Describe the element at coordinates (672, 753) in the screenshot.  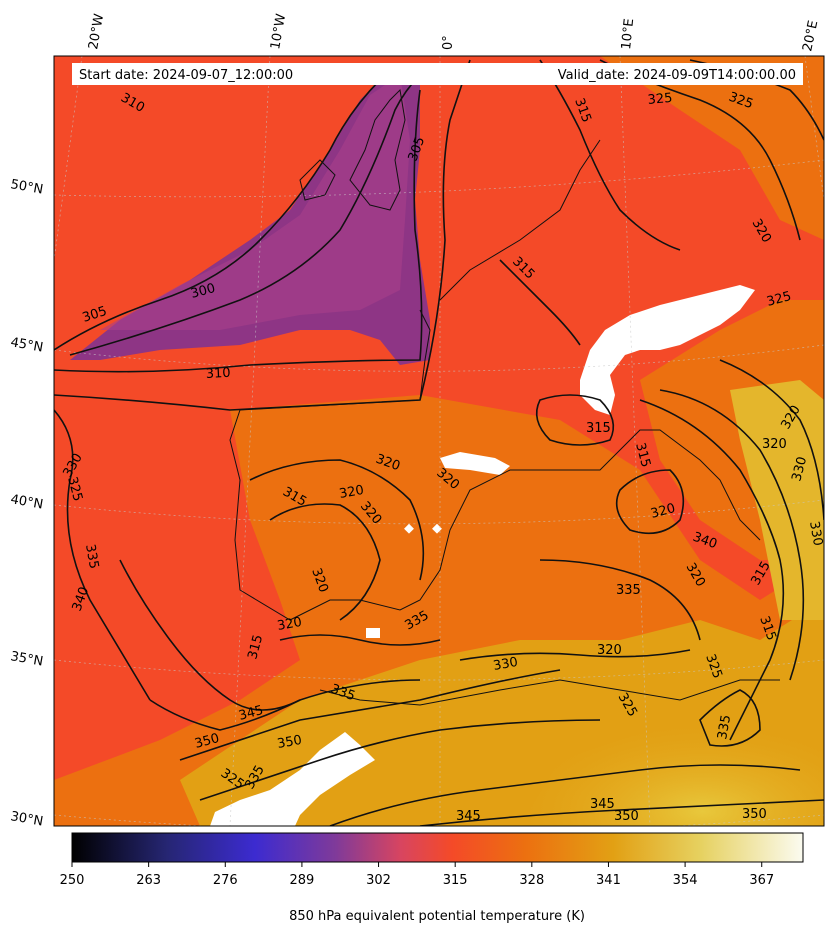
I see `theta-e-yellow-zone` at that location.